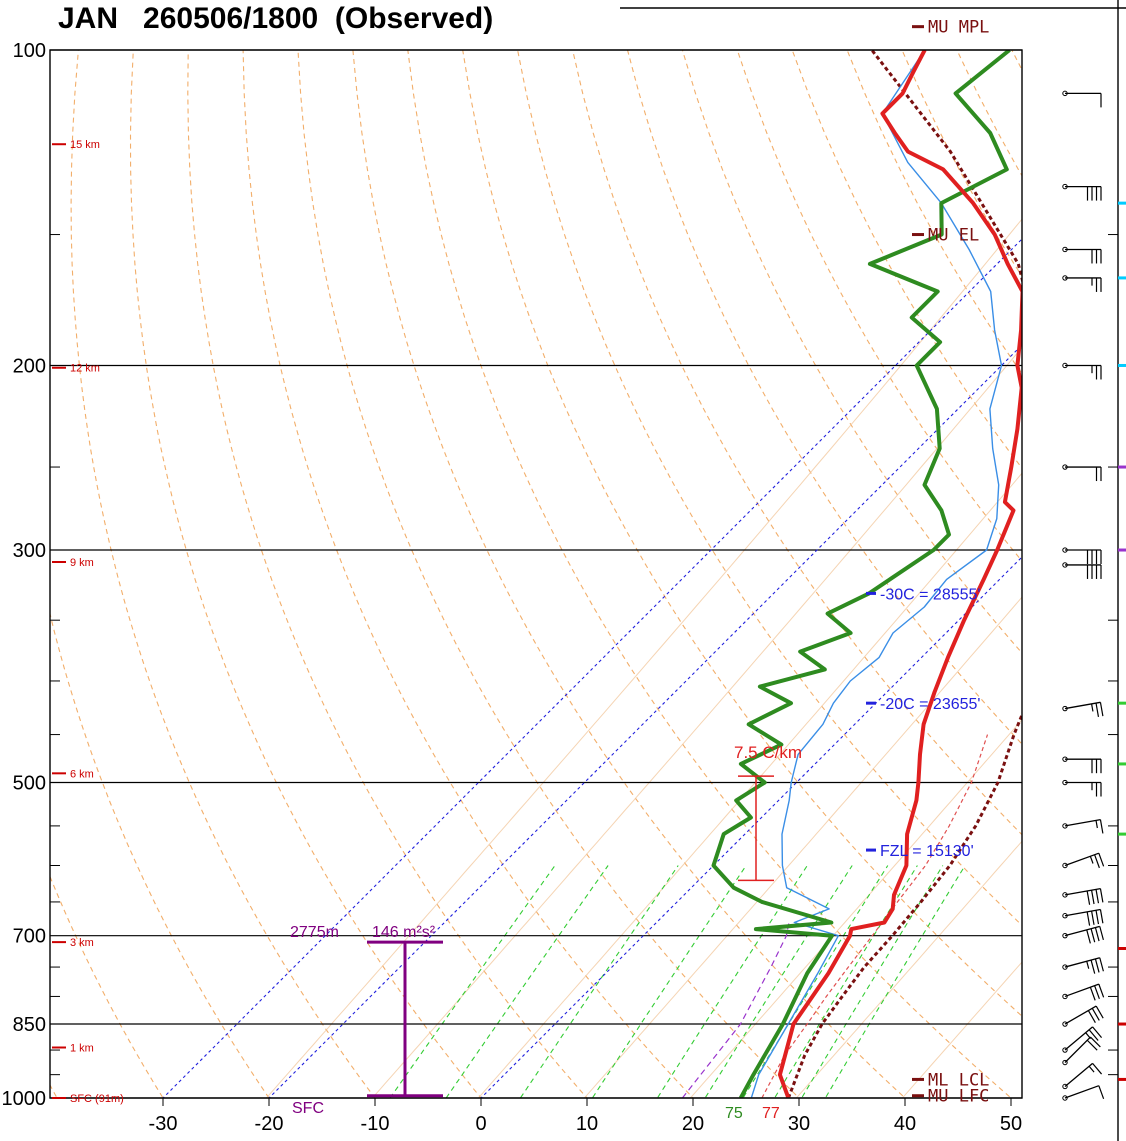  I want to click on height-marker-label: 12 km, so click(85, 369).